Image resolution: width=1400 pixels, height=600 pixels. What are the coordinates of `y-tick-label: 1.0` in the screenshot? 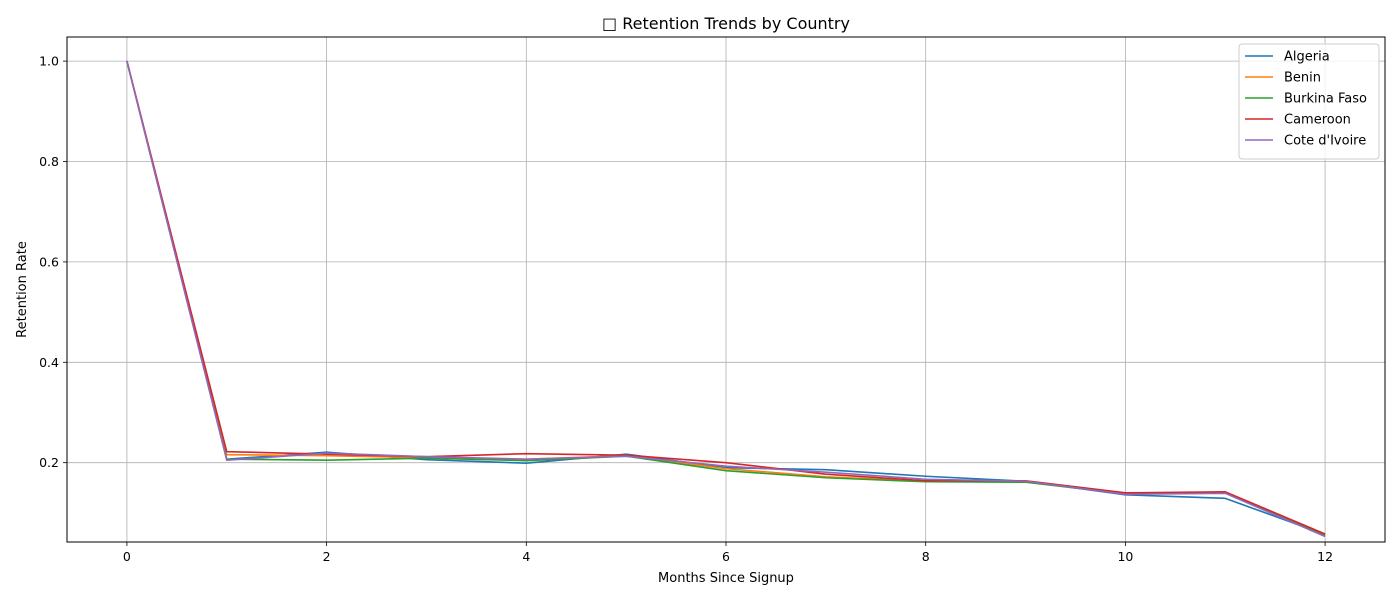 It's located at (49, 61).